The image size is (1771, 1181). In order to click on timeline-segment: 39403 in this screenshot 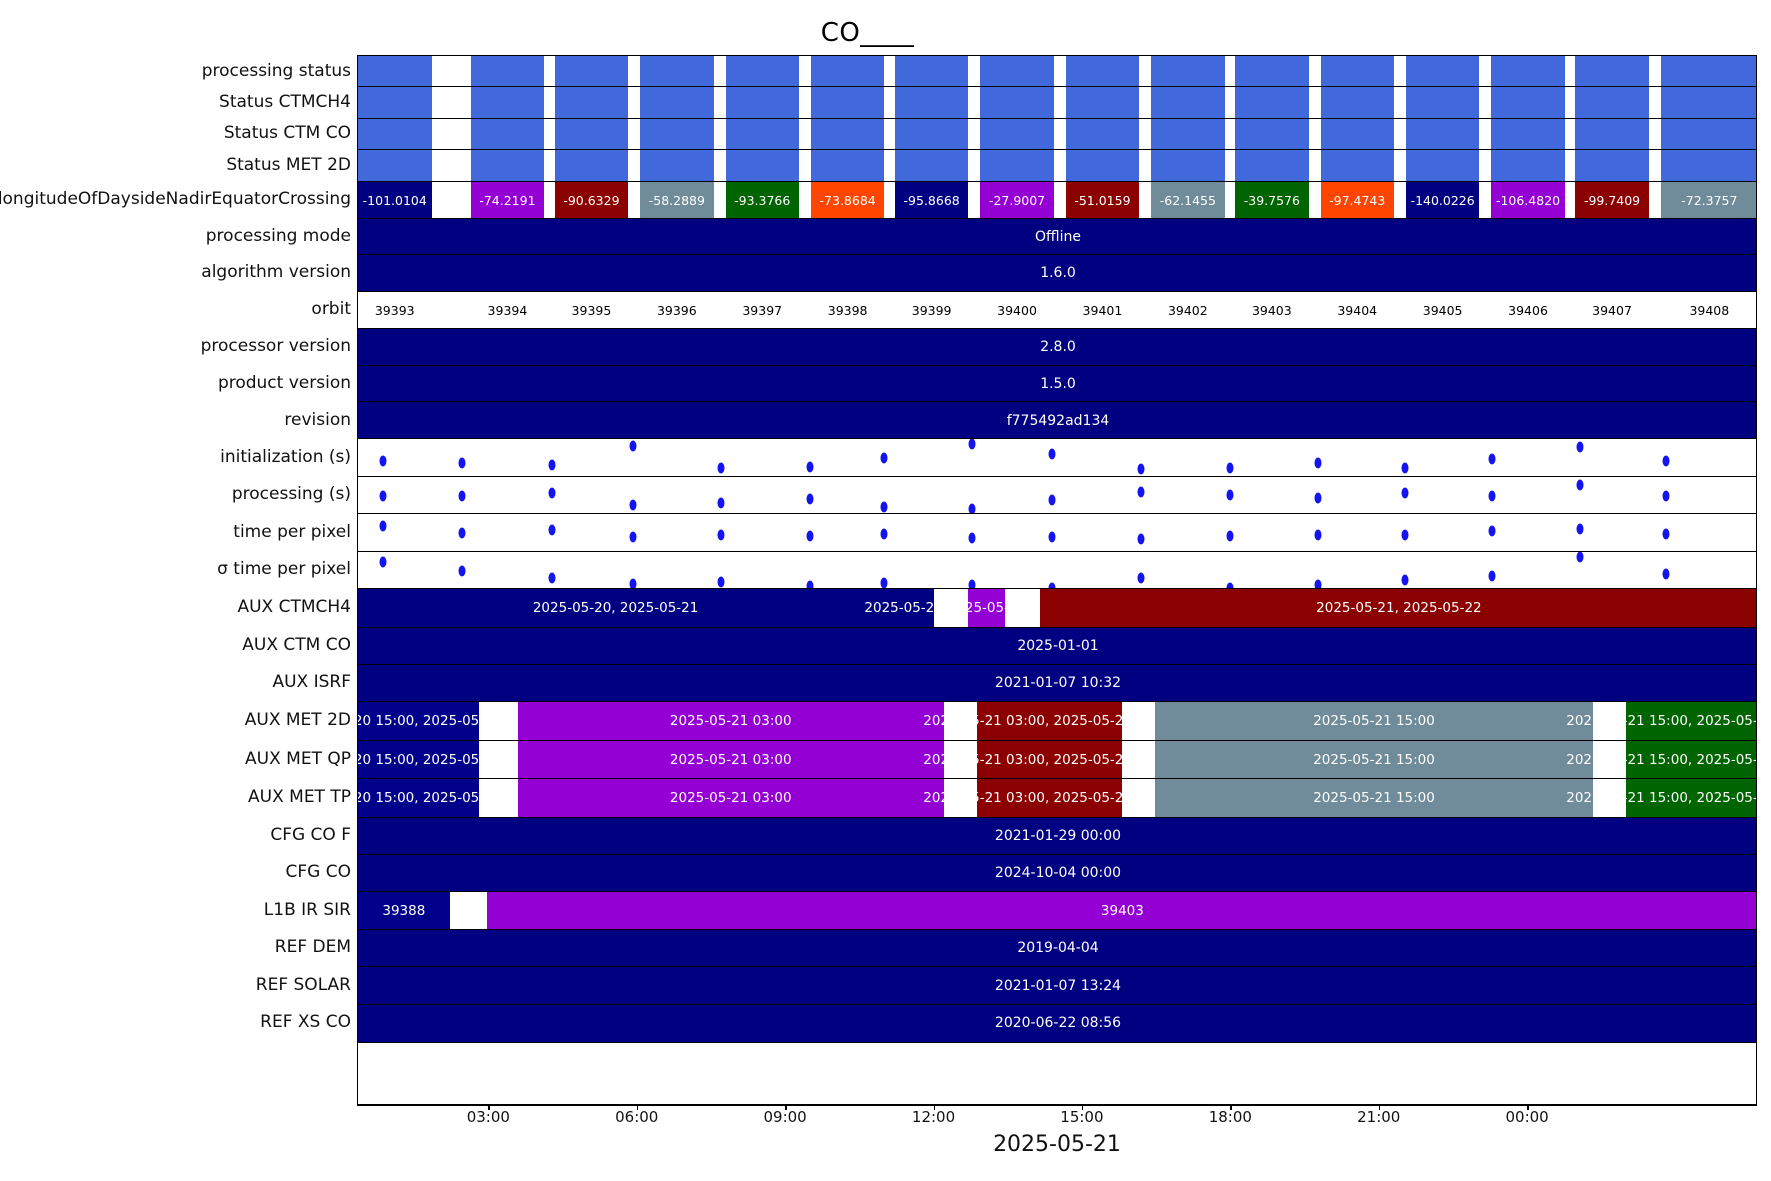, I will do `click(1272, 310)`.